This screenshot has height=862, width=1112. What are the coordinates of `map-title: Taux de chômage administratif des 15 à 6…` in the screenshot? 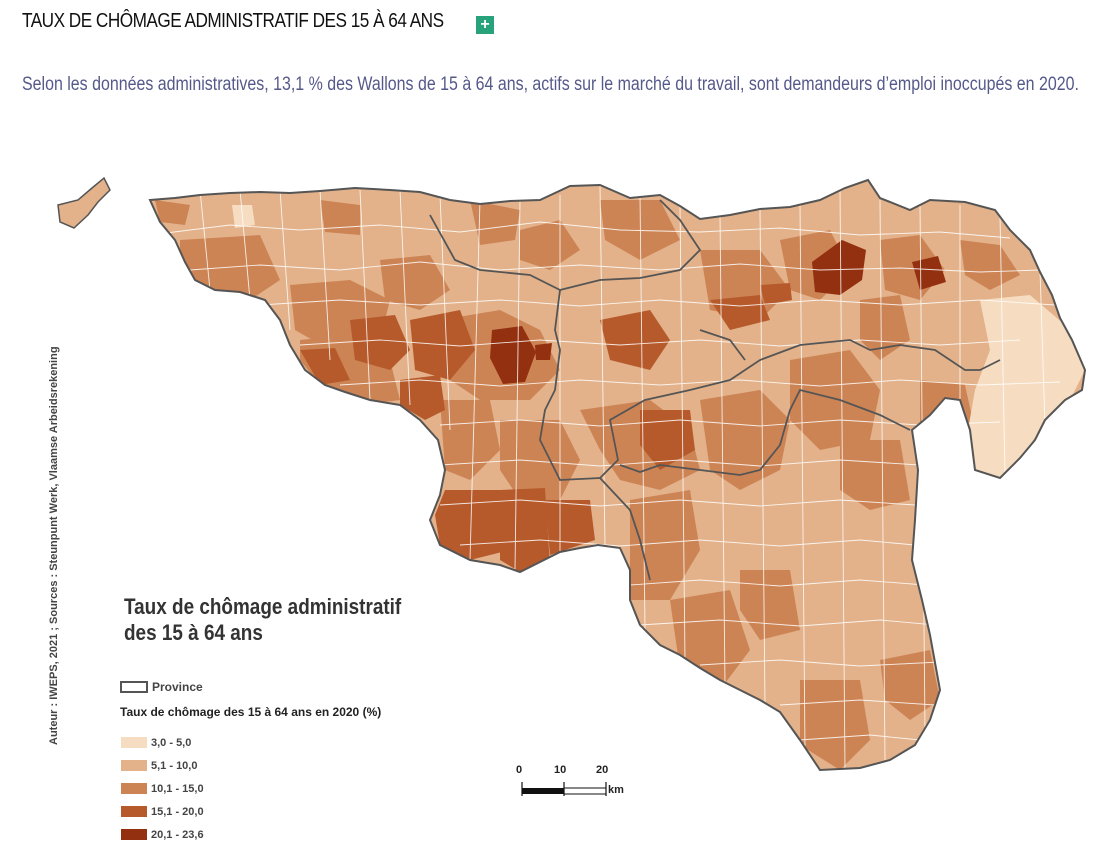 It's located at (262, 620).